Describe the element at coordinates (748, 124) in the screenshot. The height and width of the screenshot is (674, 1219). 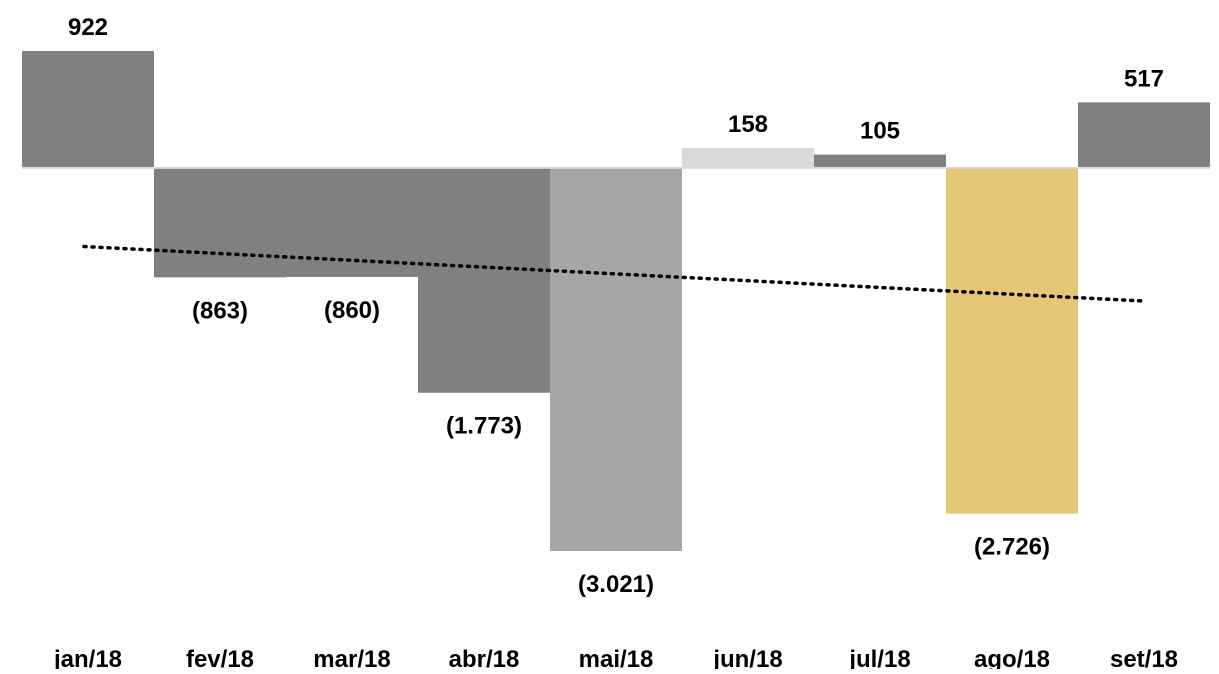
I see `value-label: 158` at that location.